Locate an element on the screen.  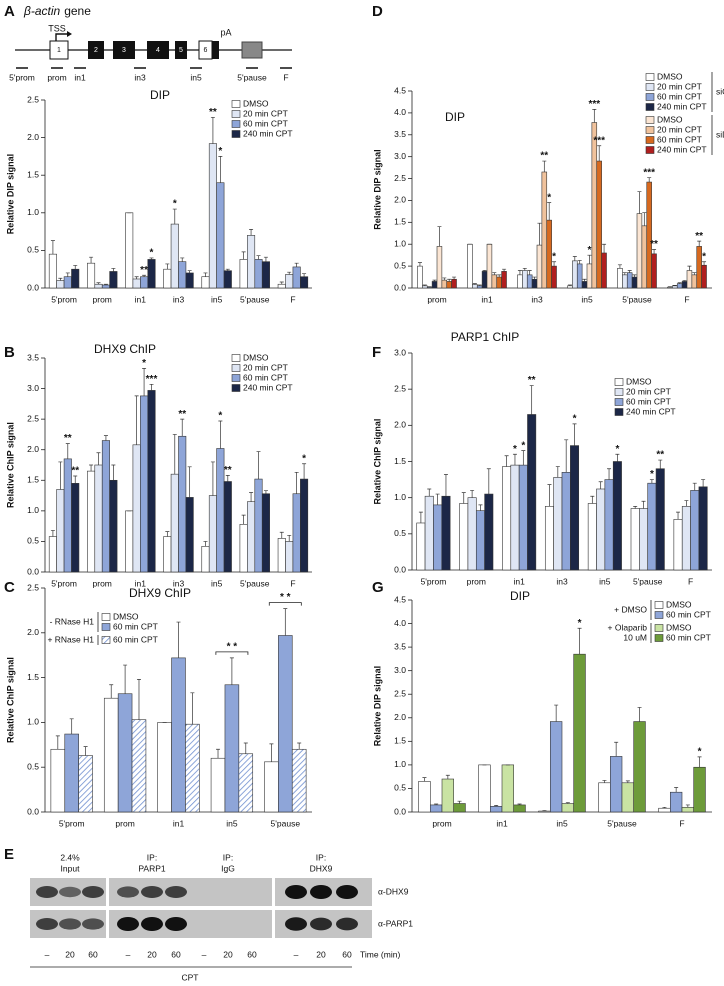
exon-number: 3 is located at coordinates (124, 50).